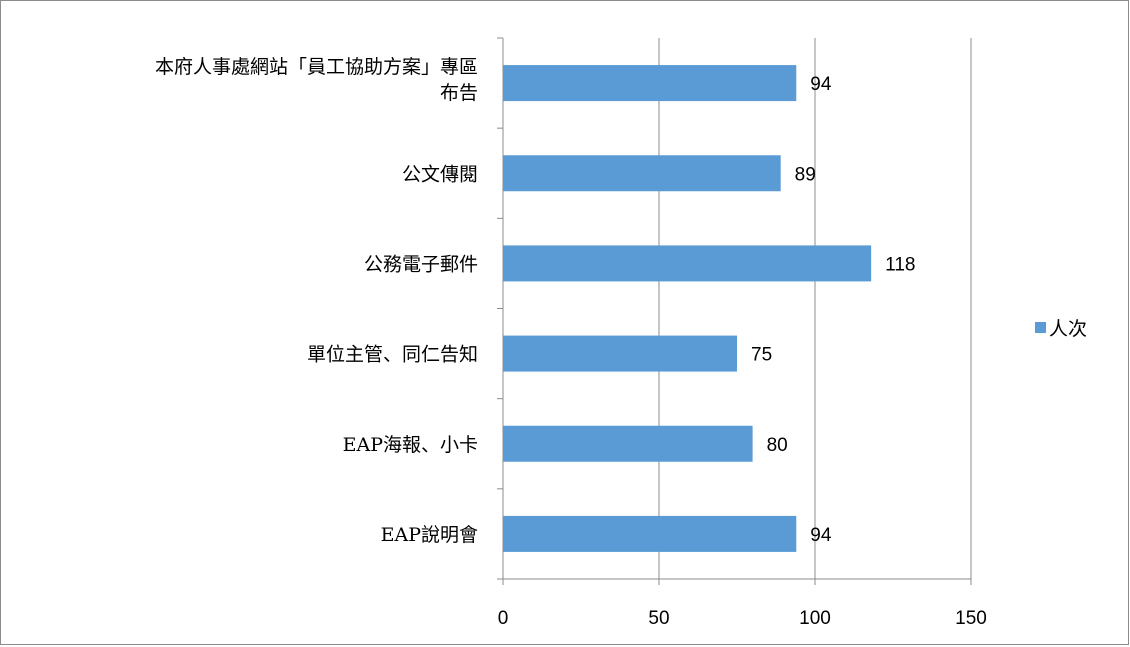  I want to click on category-label: EAP海報、小卡, so click(410, 445).